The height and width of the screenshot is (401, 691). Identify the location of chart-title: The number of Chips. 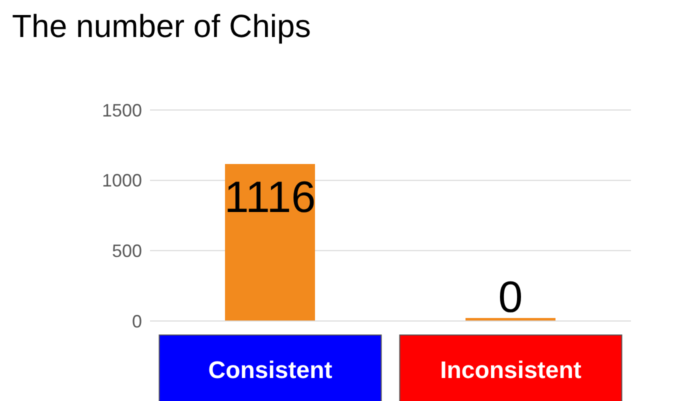
(161, 26).